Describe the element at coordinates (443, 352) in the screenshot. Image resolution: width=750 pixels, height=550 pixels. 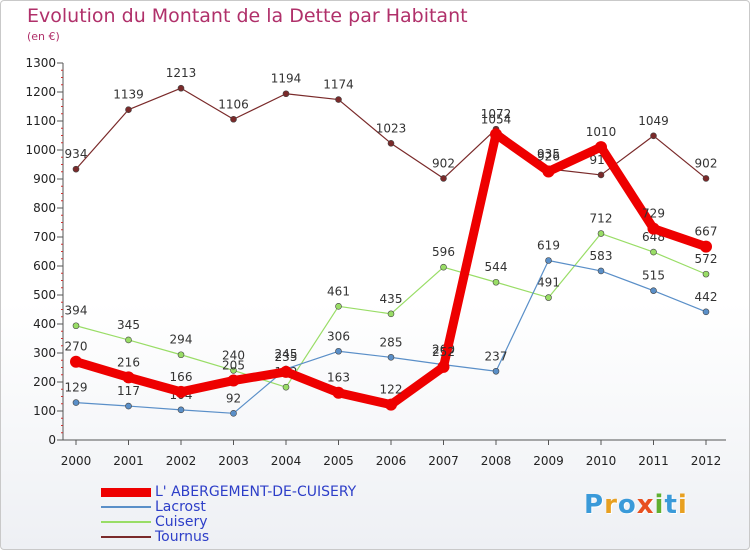
I see `data-label: 252` at that location.